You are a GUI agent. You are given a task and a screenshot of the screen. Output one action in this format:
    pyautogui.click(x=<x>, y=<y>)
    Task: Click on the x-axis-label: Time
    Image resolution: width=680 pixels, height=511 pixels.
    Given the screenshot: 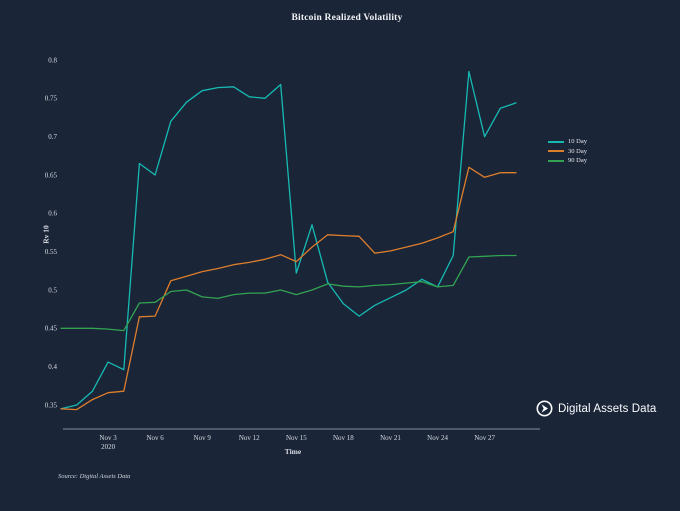 What is the action you would take?
    pyautogui.click(x=293, y=451)
    